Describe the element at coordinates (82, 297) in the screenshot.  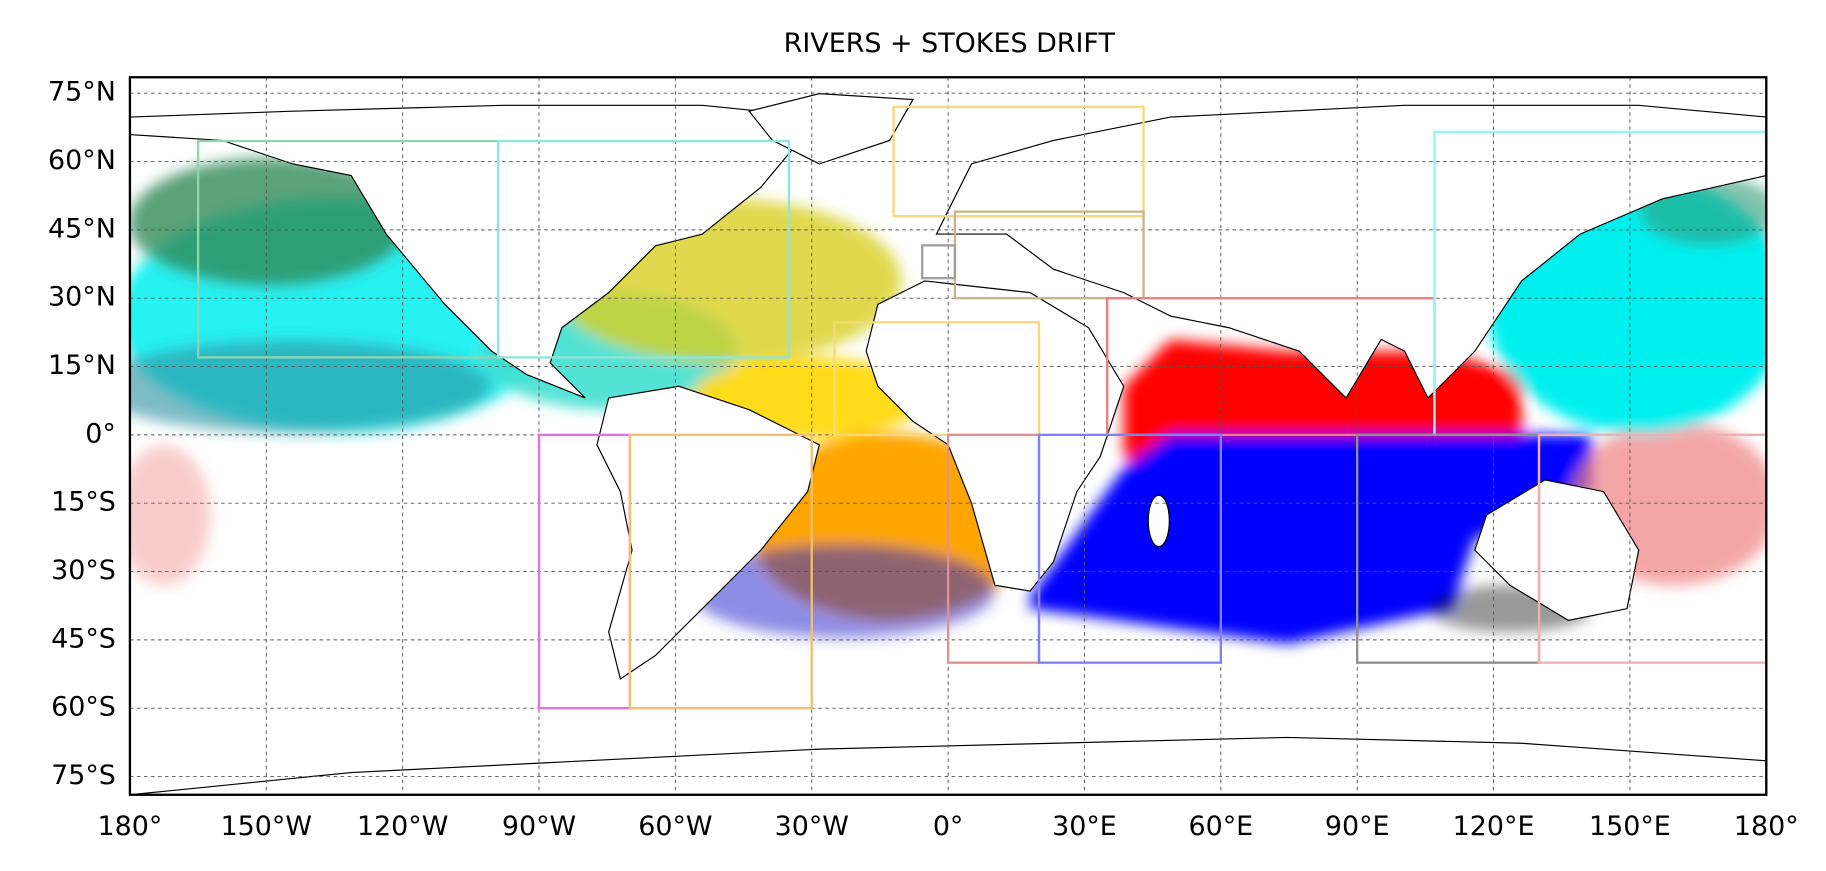
I see `y-tick-label: 30°N` at that location.